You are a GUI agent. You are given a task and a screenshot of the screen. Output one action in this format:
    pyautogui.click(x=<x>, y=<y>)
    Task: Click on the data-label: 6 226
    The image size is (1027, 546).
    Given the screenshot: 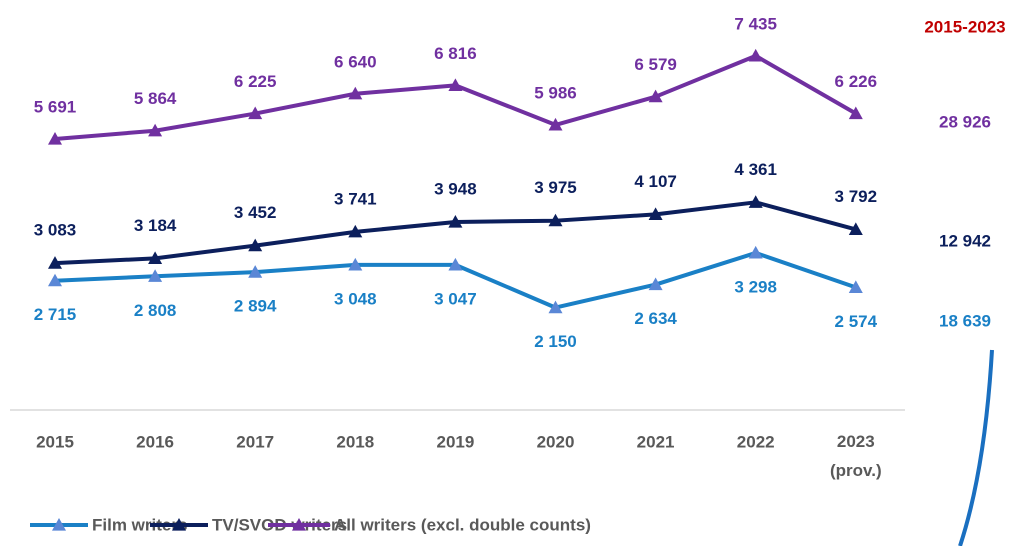 What is the action you would take?
    pyautogui.click(x=856, y=81)
    